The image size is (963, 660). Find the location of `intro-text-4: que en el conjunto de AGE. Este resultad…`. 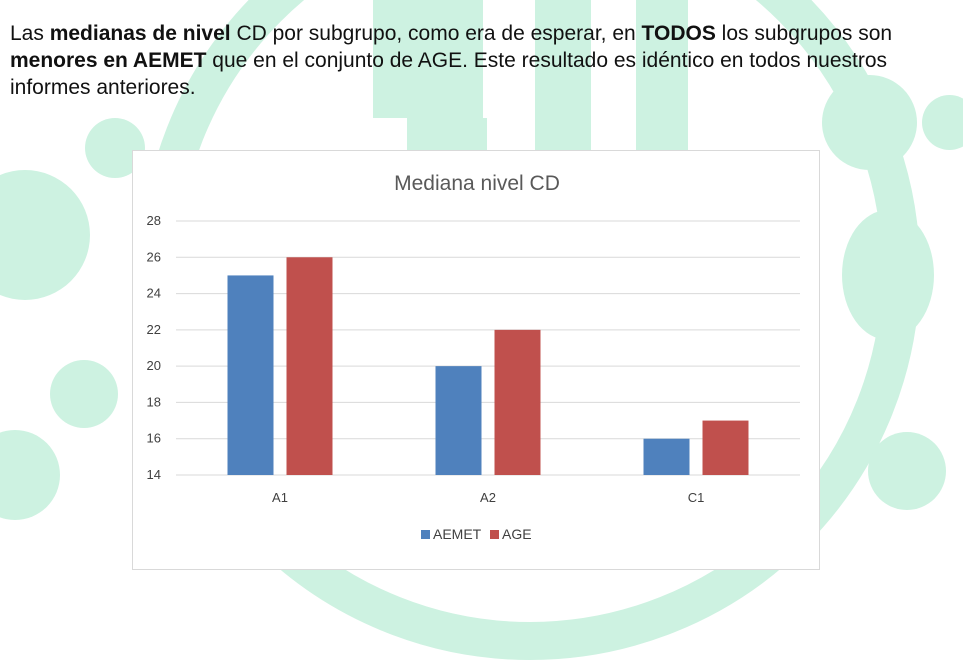

intro-text-4: que en el conjunto de AGE. Este resultad… is located at coordinates (449, 74).